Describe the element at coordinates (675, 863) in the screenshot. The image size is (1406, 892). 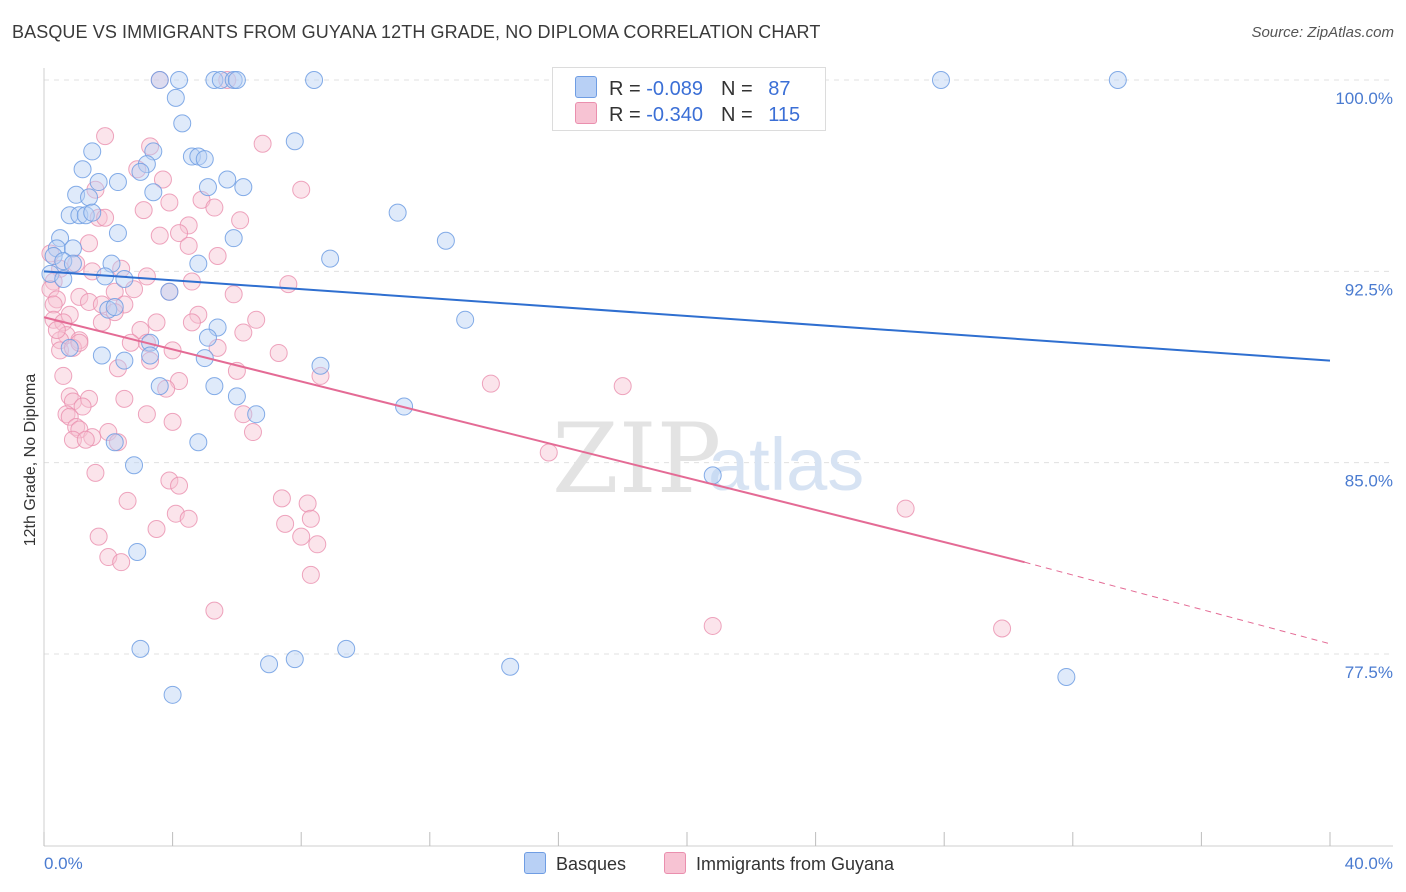
I see `bottom-legend-swatch-guyana` at that location.